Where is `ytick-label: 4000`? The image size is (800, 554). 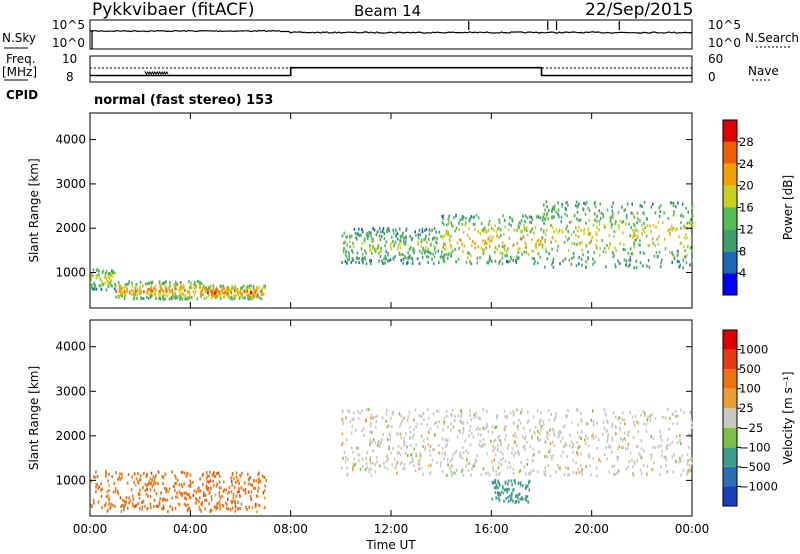 ytick-label: 4000 is located at coordinates (70, 140).